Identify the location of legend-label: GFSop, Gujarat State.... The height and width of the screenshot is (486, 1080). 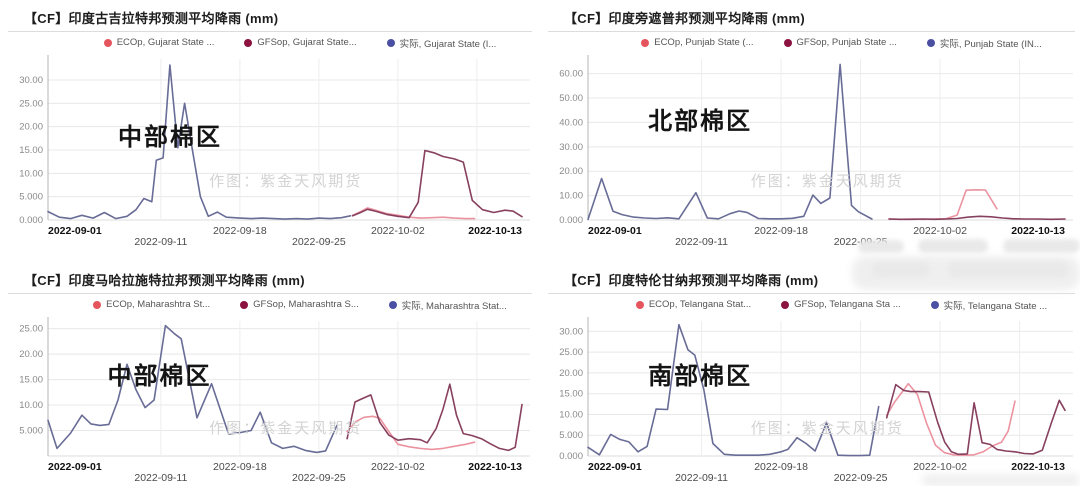
(307, 42).